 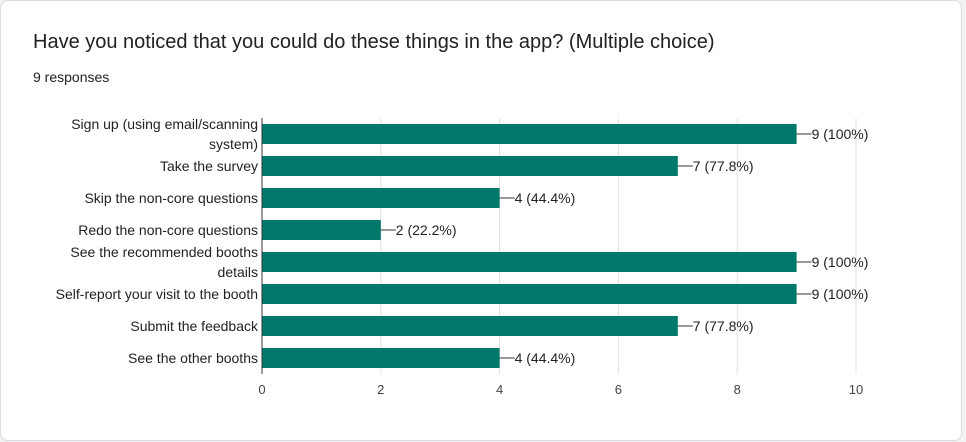 What do you see at coordinates (194, 326) in the screenshot?
I see `category-label: Submit the feedback` at bounding box center [194, 326].